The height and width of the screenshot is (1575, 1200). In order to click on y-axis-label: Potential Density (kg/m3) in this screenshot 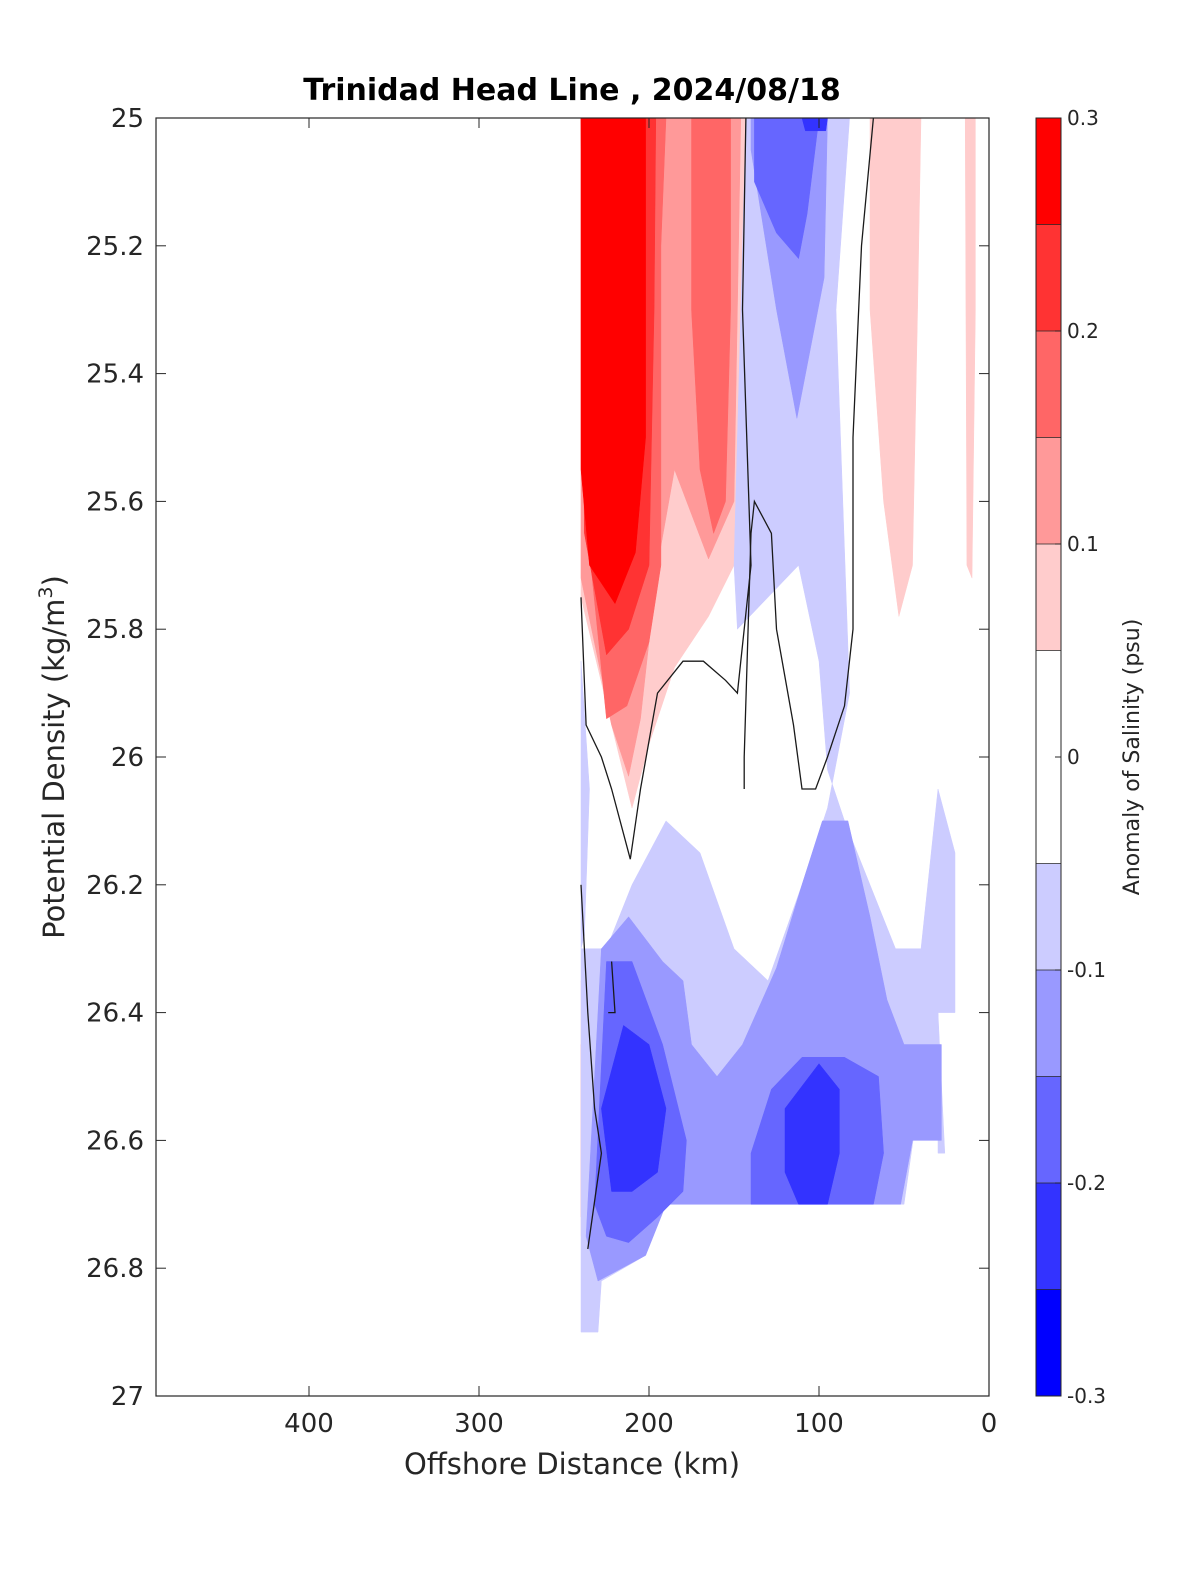, I will do `click(53, 757)`.